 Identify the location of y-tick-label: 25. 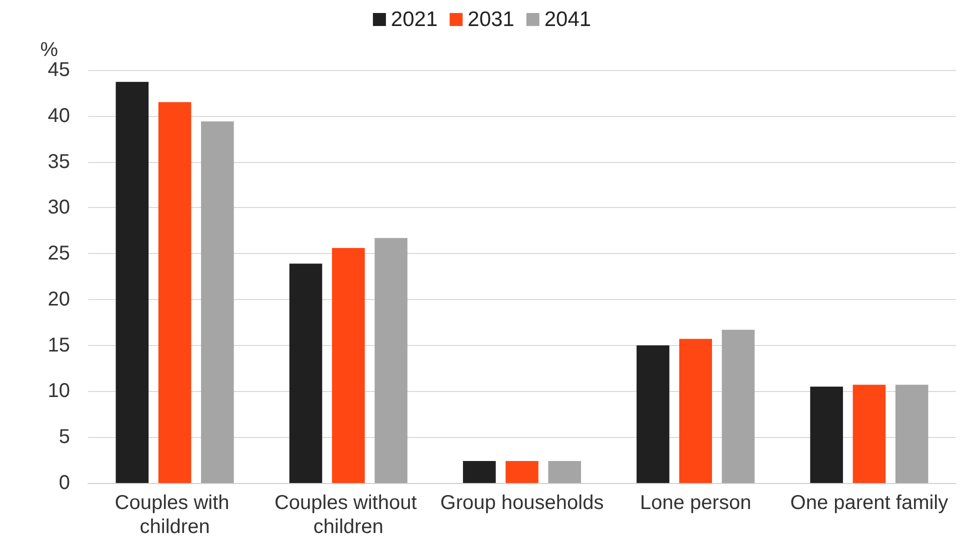
(59, 253).